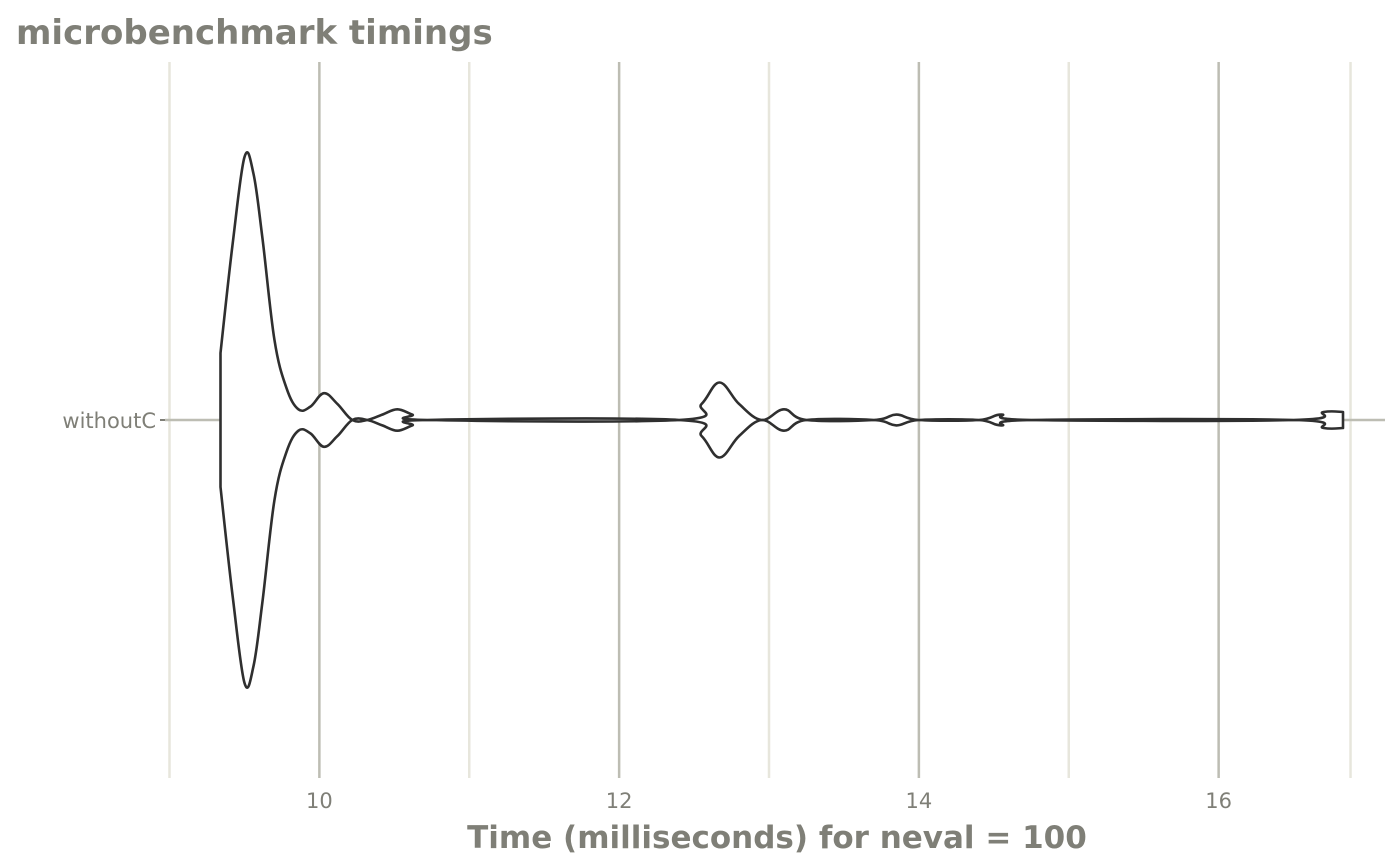 This screenshot has height=865, width=1400. I want to click on x-tick-label: 16, so click(1218, 801).